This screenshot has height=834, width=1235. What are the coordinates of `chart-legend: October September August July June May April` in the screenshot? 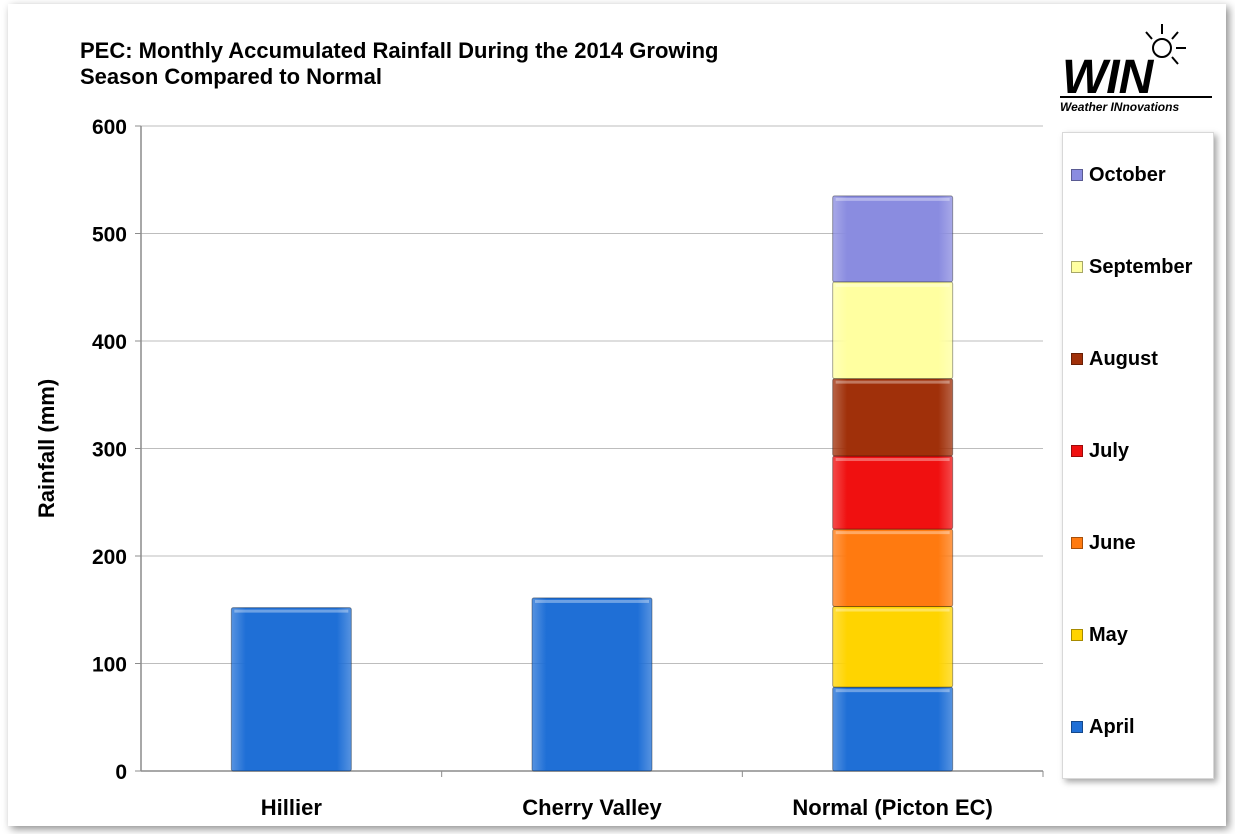 It's located at (1138, 455).